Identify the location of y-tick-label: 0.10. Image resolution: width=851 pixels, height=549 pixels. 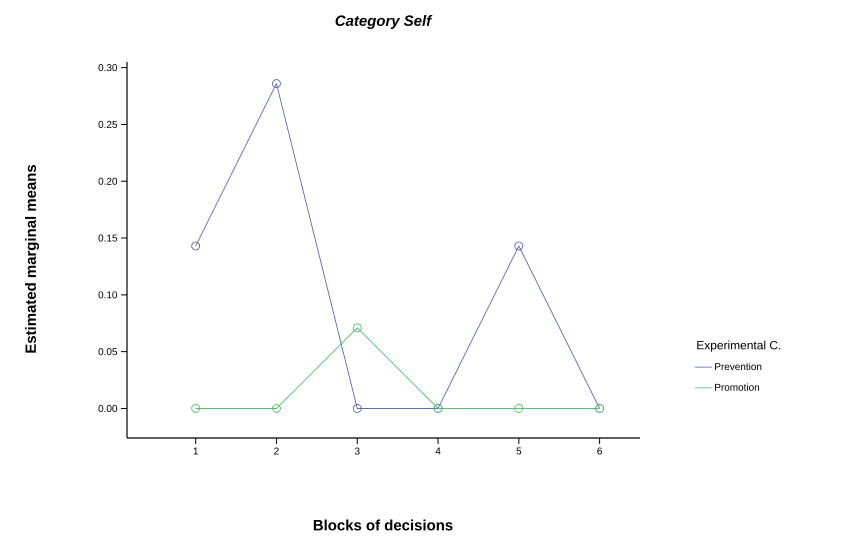
(108, 294).